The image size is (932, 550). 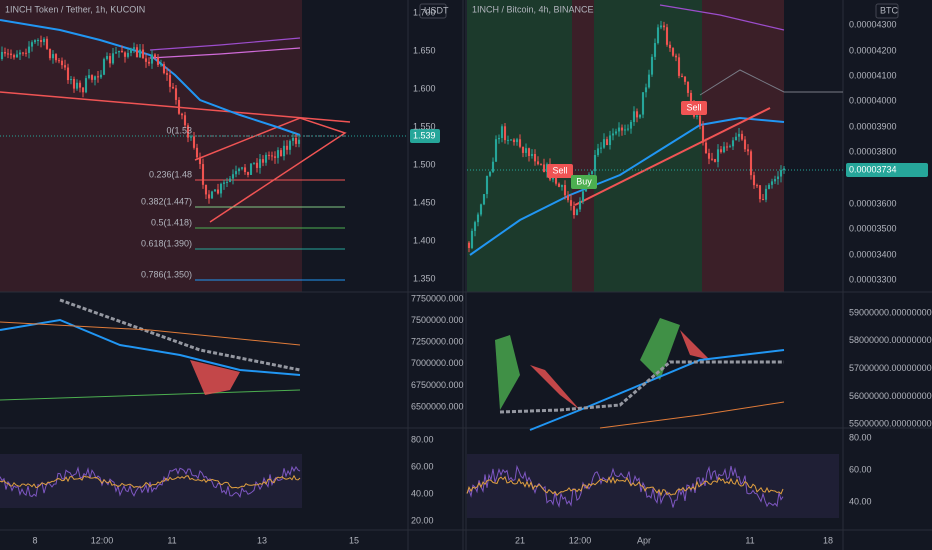 I want to click on fib-label: 0(1.53, so click(x=179, y=130).